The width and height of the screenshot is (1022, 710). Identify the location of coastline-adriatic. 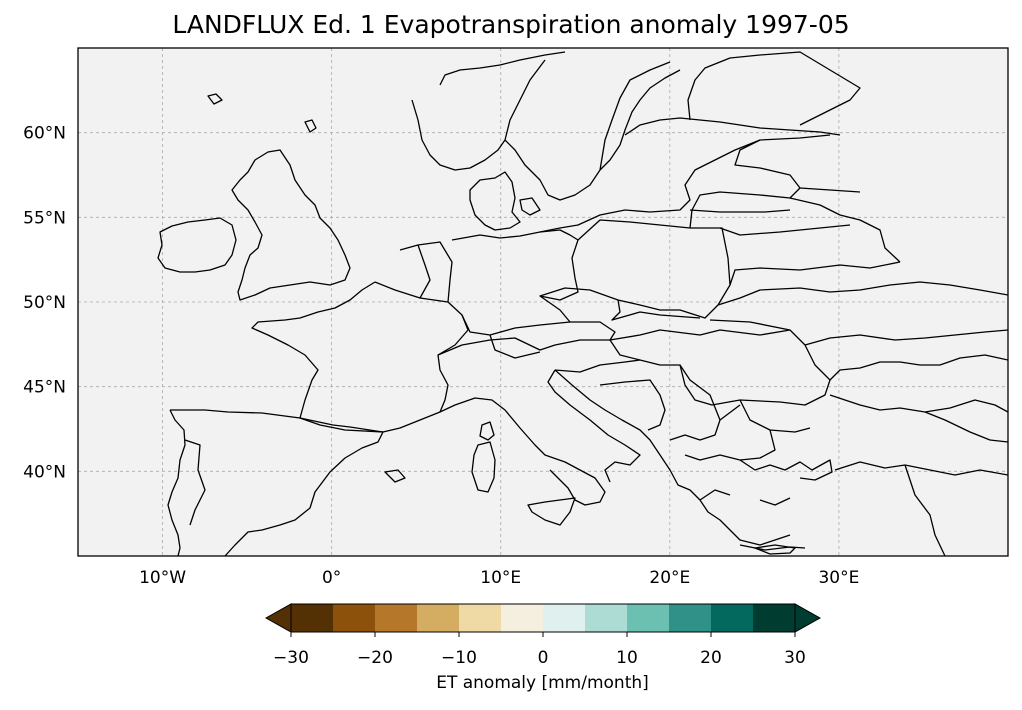
(672, 457).